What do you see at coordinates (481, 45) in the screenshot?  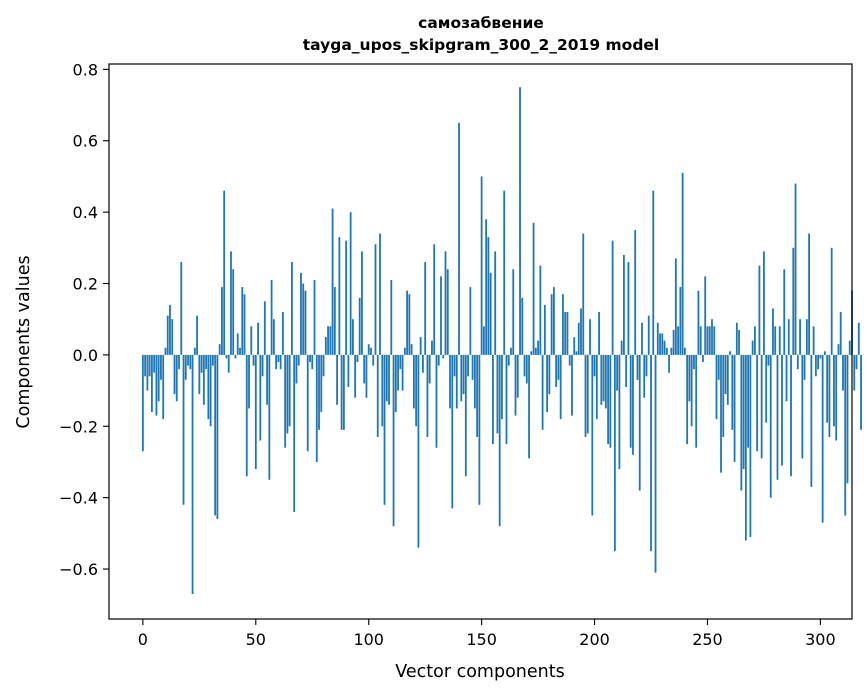 I see `chart-subtitle: tayga_upos_skipgram_300_2_2019 model` at bounding box center [481, 45].